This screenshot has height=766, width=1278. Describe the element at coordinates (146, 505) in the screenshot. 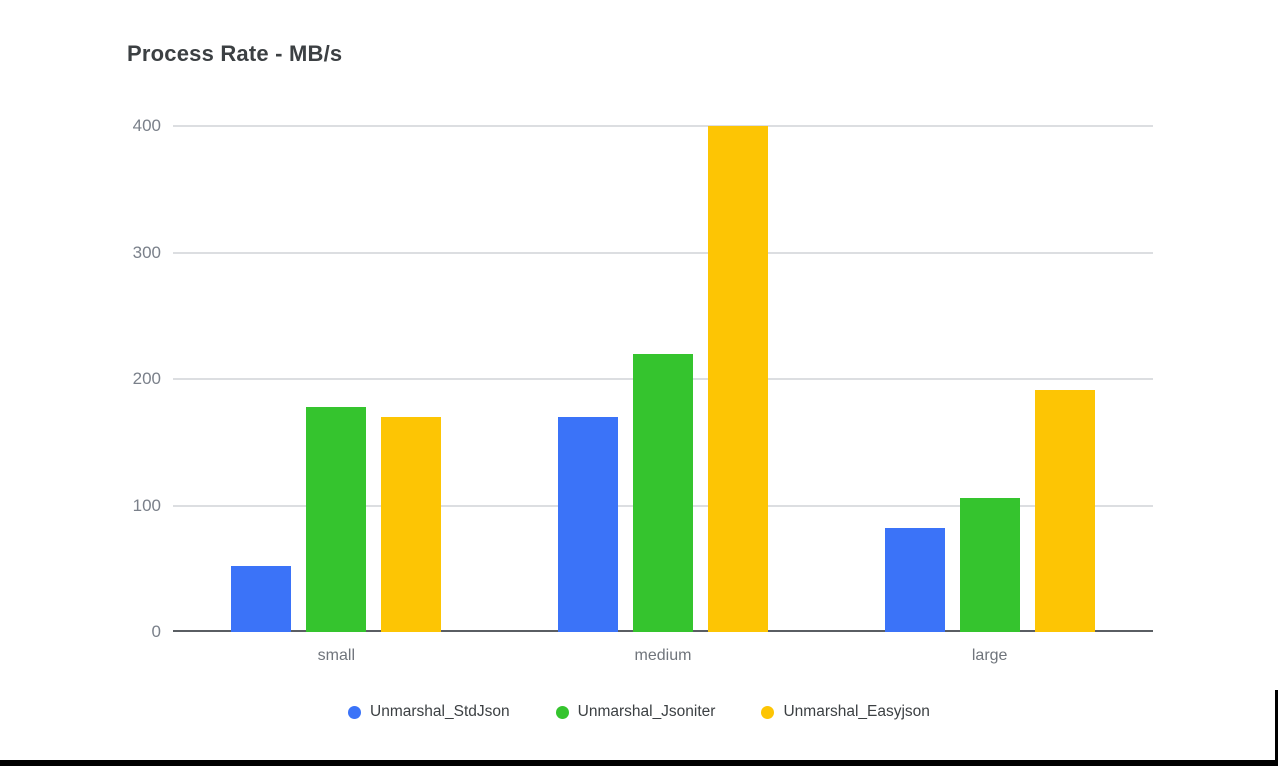

I see `y-tick-label-100: 100` at that location.